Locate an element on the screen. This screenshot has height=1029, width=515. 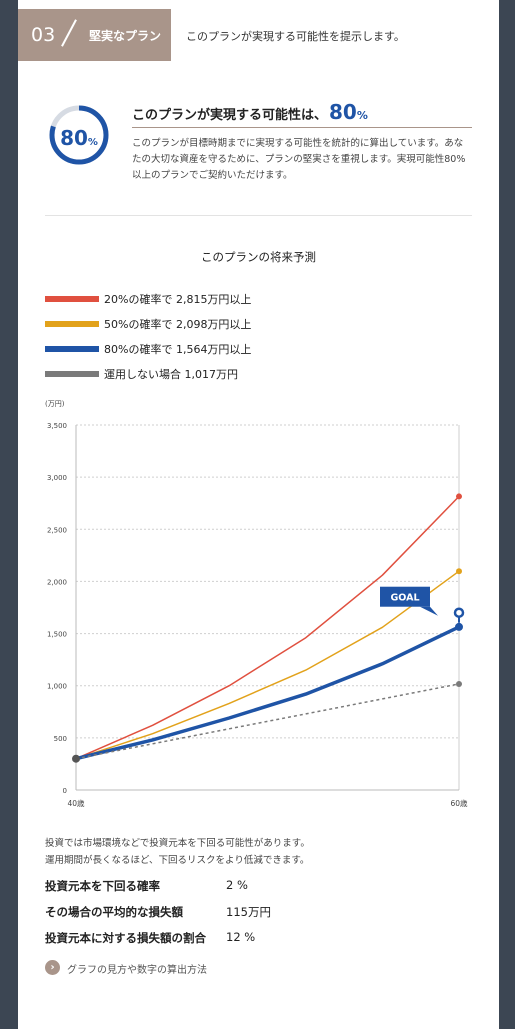
plan-header-label: 03 堅実なプラン is located at coordinates (94, 35).